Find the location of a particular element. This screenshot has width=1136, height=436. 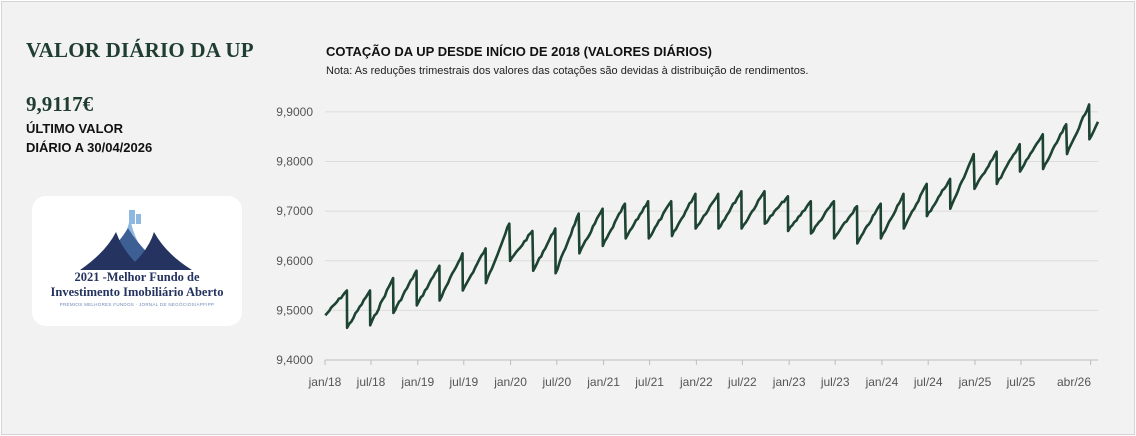

y-tick-label: 9,6000 is located at coordinates (294, 261).